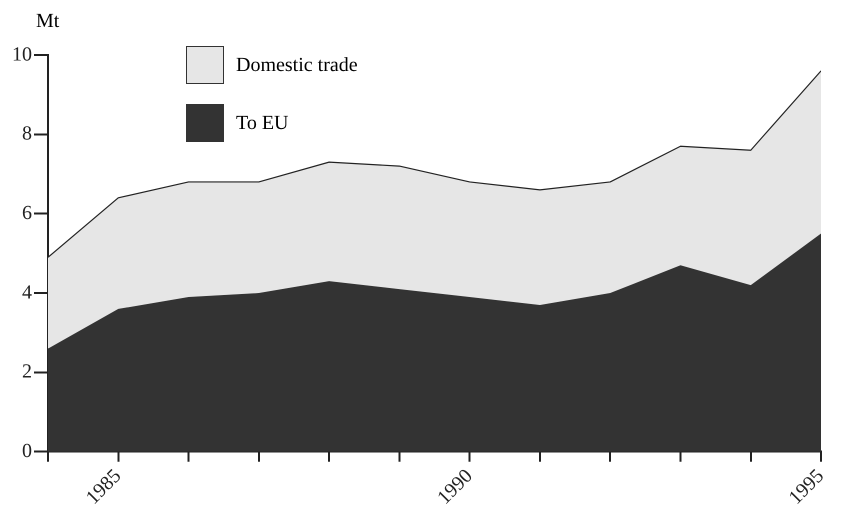 This screenshot has width=841, height=513. I want to click on y-tick-label: 8, so click(27, 133).